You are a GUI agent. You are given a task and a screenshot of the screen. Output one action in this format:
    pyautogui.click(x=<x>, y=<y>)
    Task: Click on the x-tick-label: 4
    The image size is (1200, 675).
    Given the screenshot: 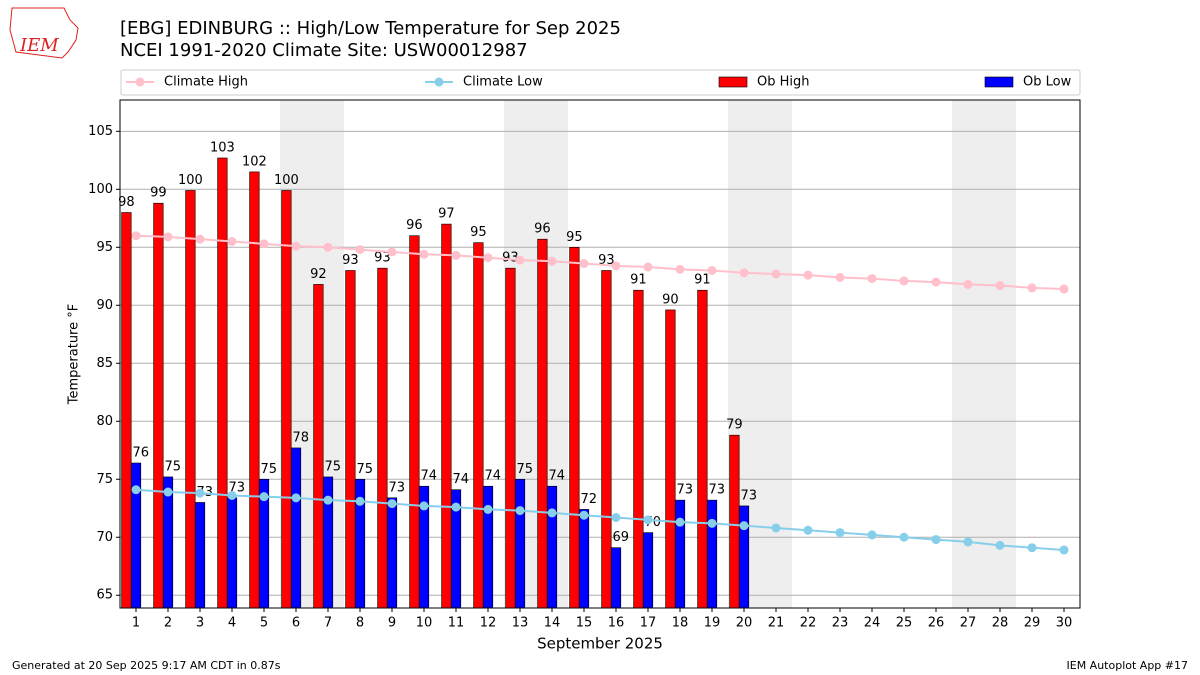 What is the action you would take?
    pyautogui.click(x=232, y=623)
    